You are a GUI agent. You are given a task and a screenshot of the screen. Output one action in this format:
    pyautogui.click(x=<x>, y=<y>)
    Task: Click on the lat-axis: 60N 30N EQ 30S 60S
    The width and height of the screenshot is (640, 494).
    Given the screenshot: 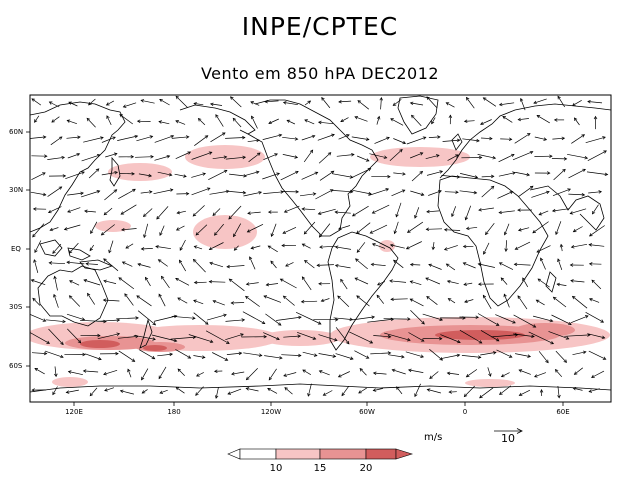 What is the action you would take?
    pyautogui.click(x=19, y=249)
    